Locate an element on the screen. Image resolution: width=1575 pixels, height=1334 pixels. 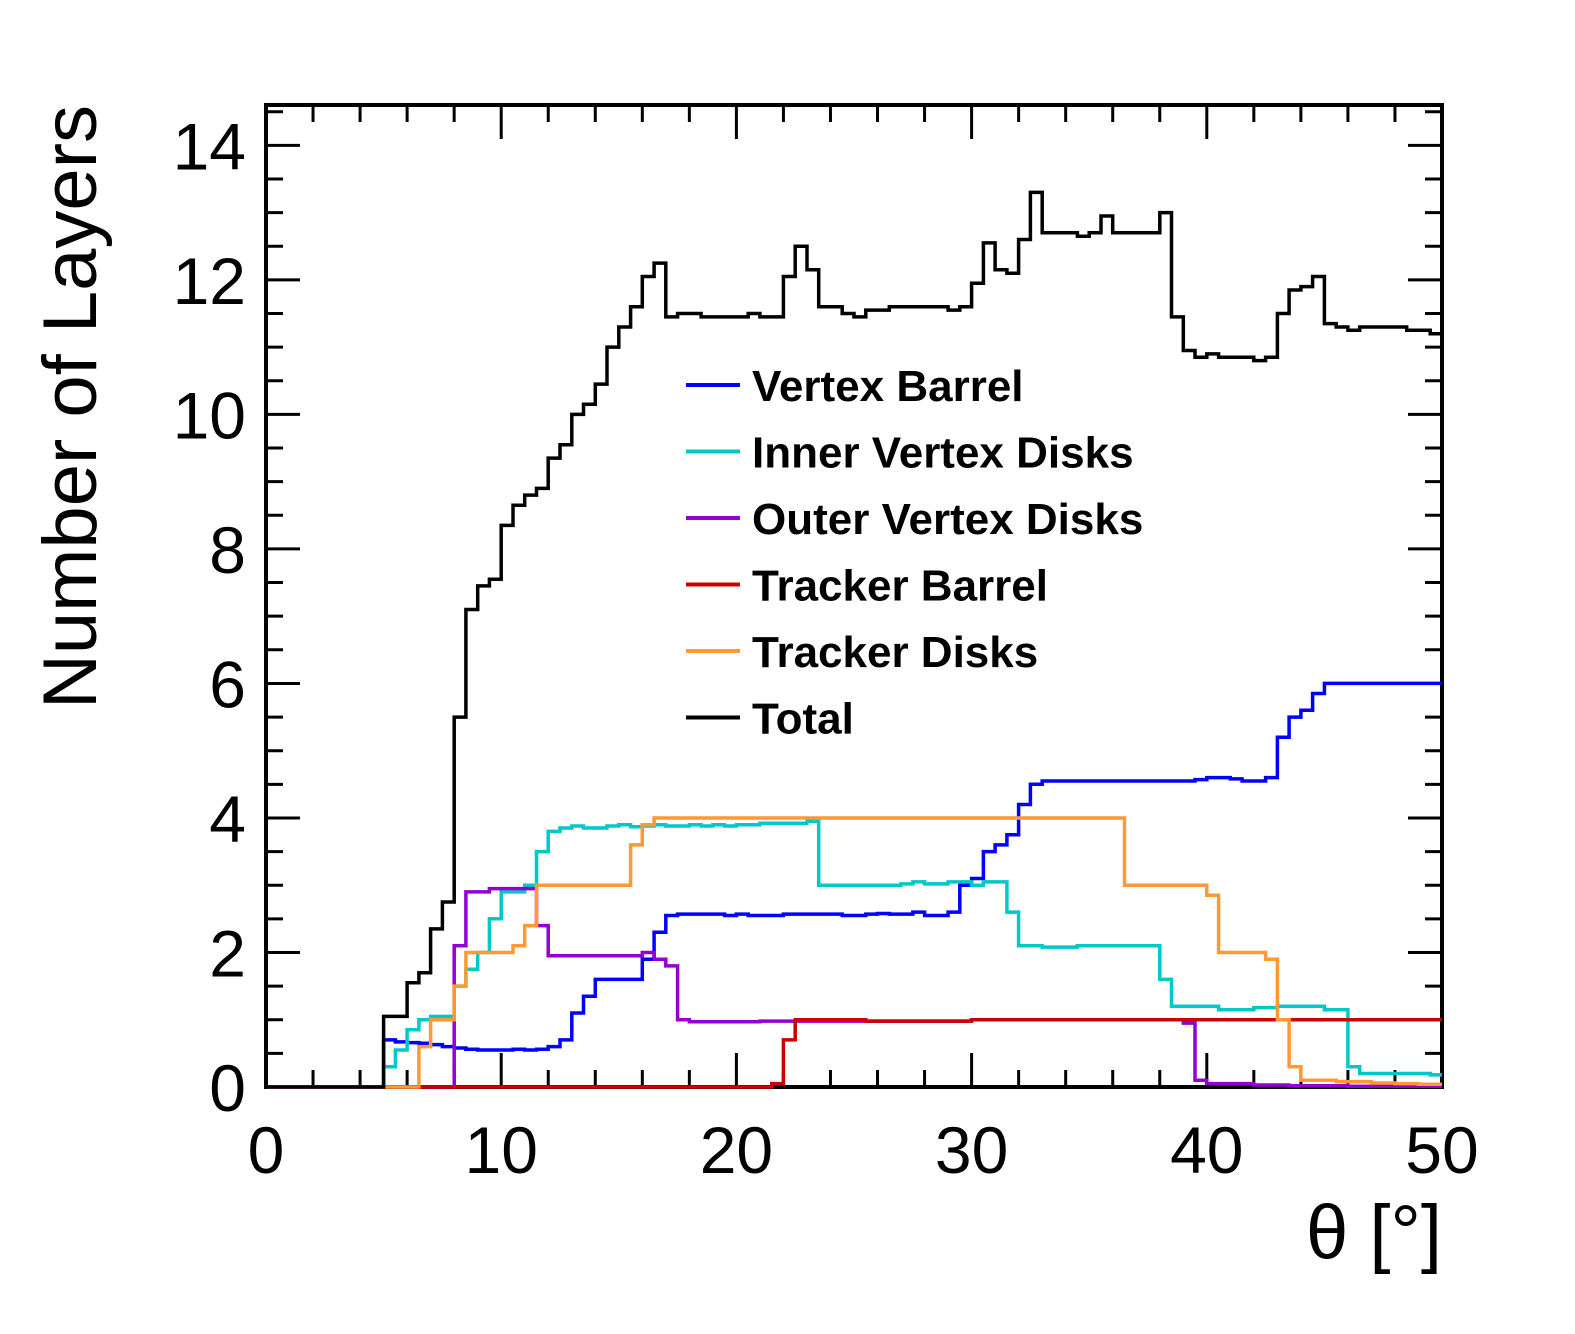
legend-label-inner-vertex-disks: Inner Vertex Disks is located at coordinates (943, 453).